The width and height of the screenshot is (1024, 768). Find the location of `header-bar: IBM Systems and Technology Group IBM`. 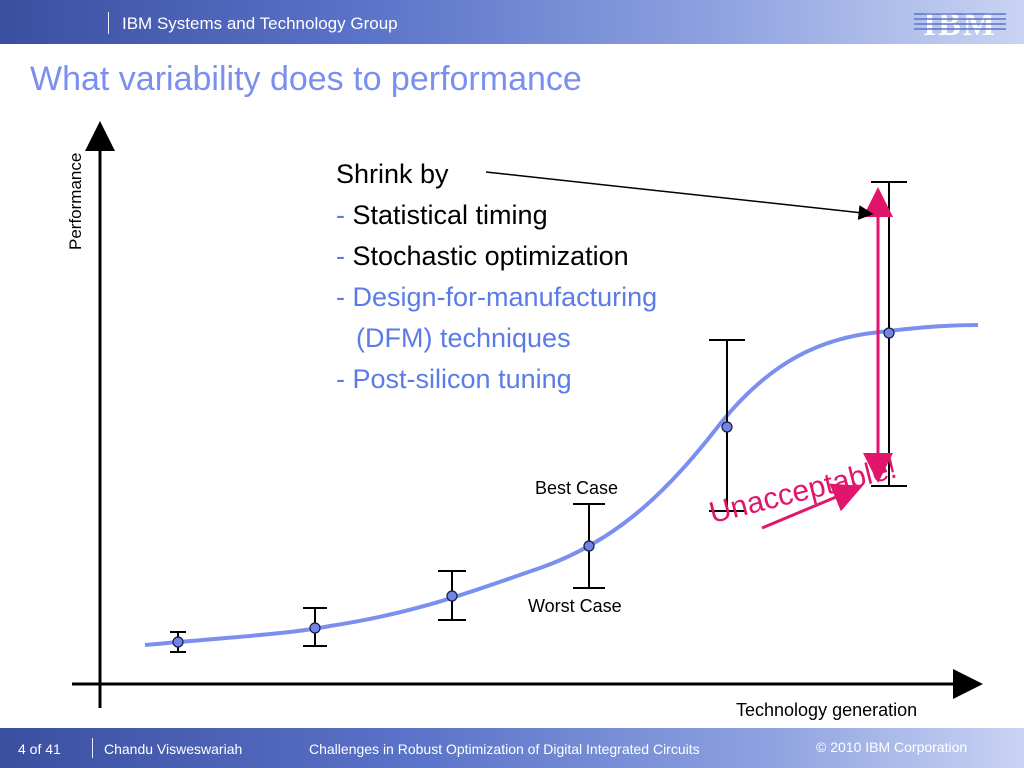

header-bar: IBM Systems and Technology Group IBM is located at coordinates (512, 22).